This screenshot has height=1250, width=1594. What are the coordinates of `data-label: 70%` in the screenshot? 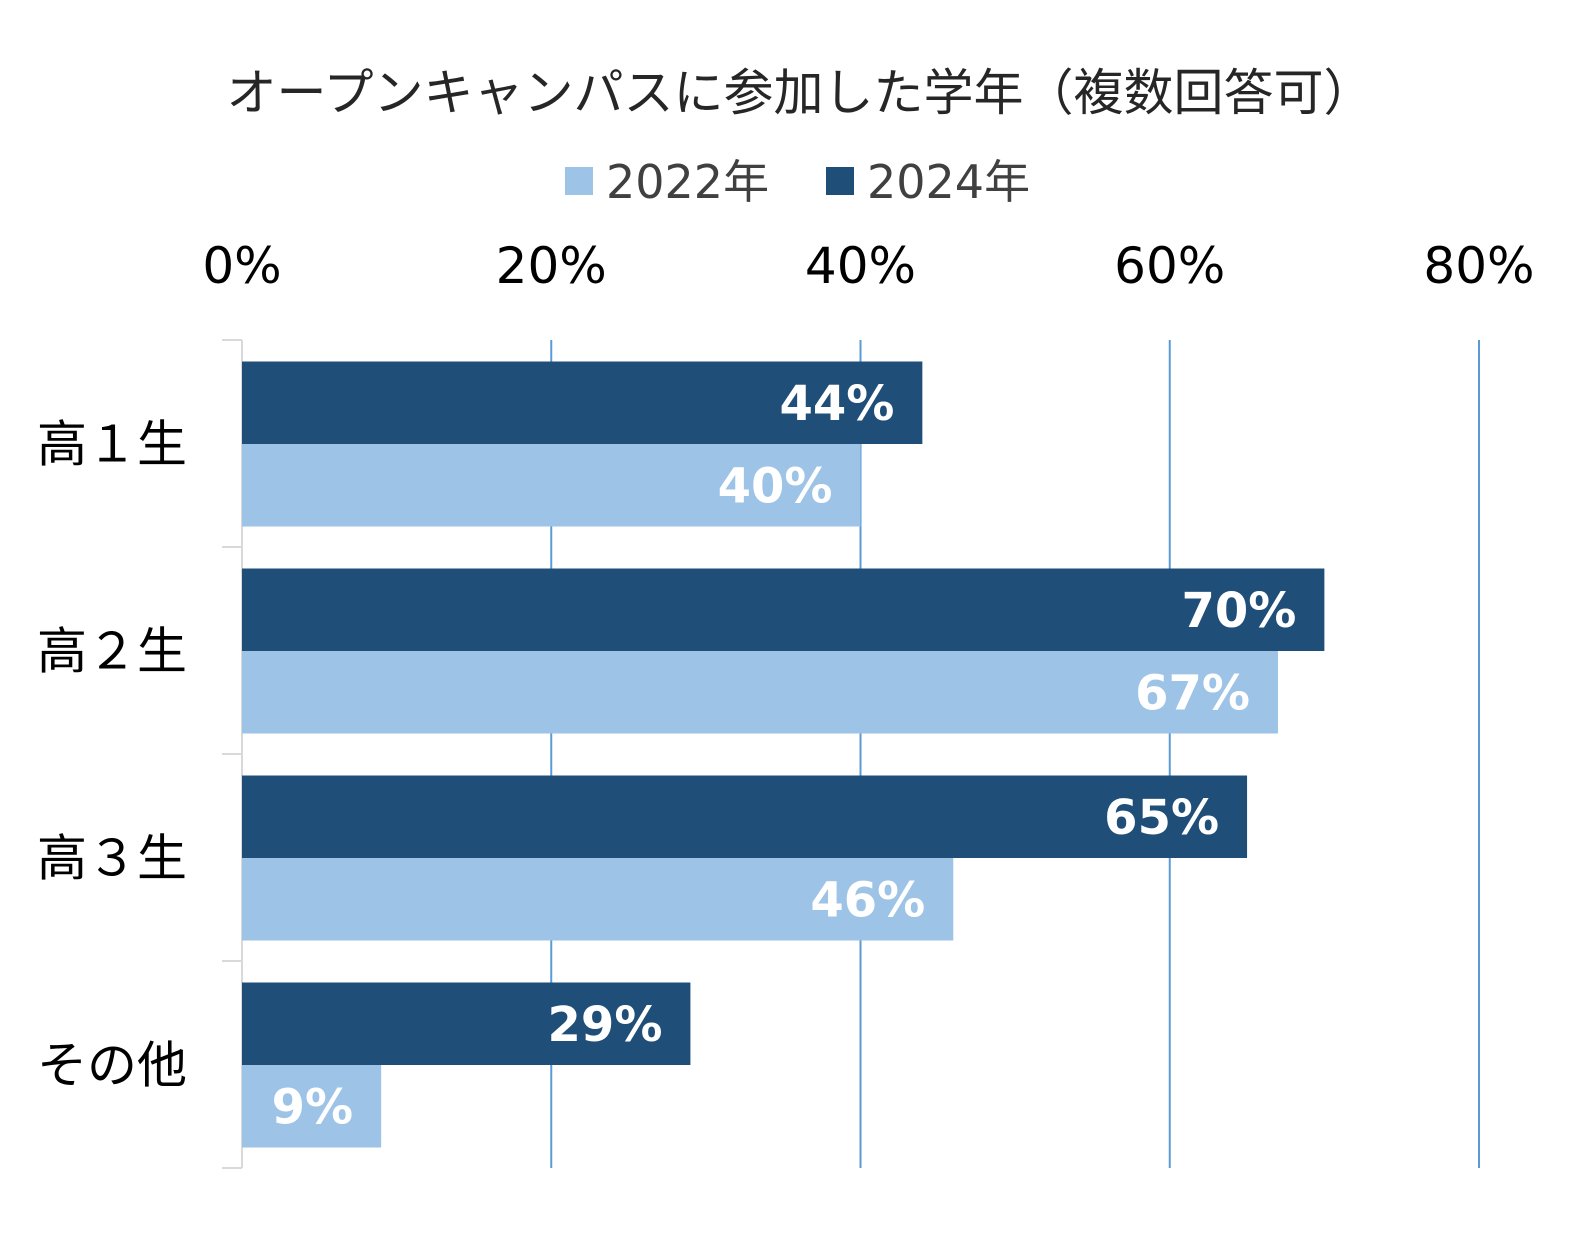 It's located at (1238, 611).